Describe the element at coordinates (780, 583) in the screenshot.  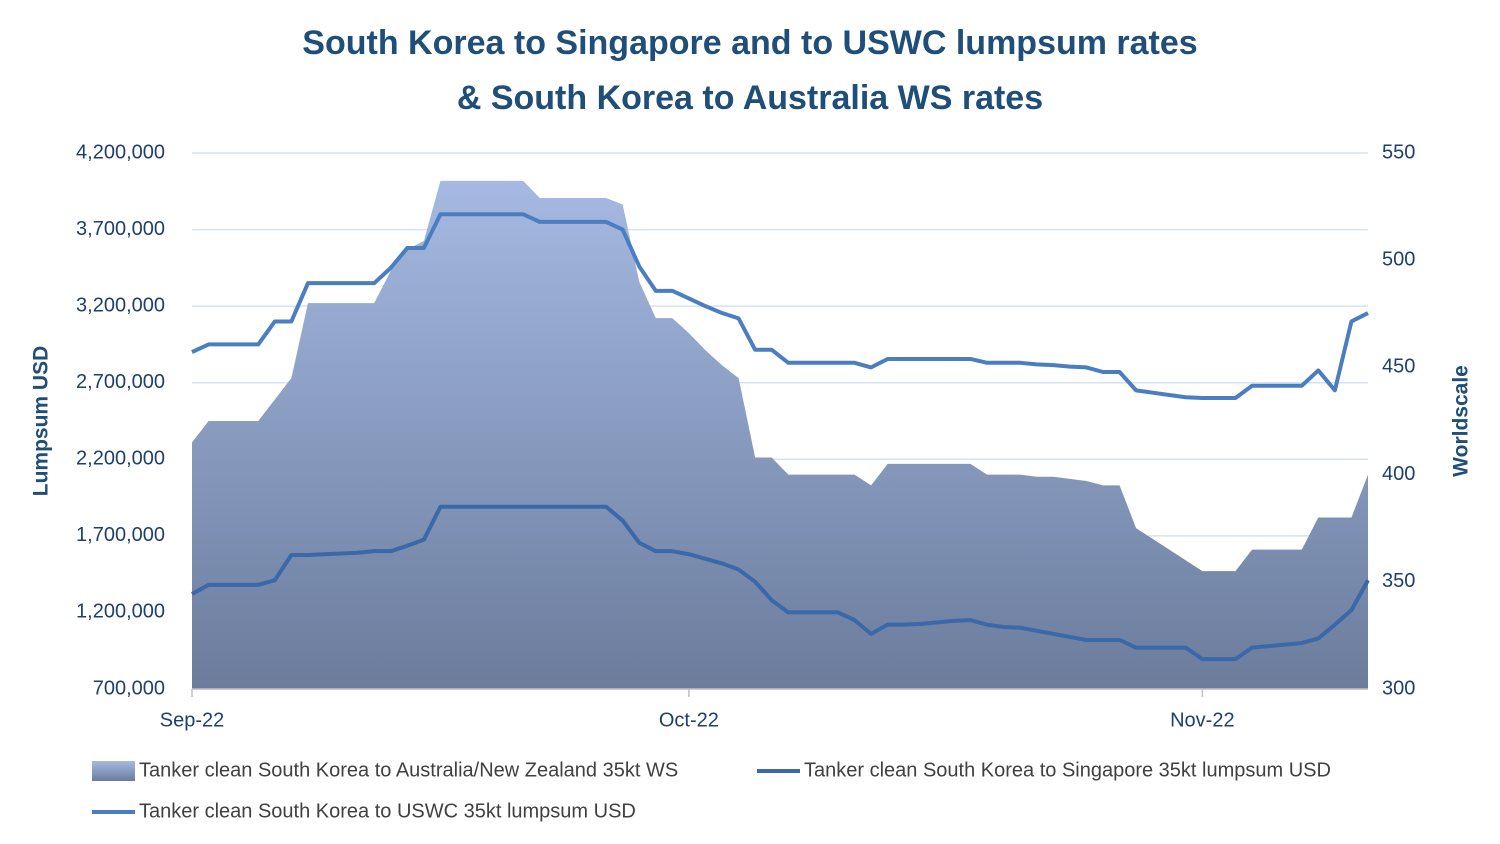
I see `line` at that location.